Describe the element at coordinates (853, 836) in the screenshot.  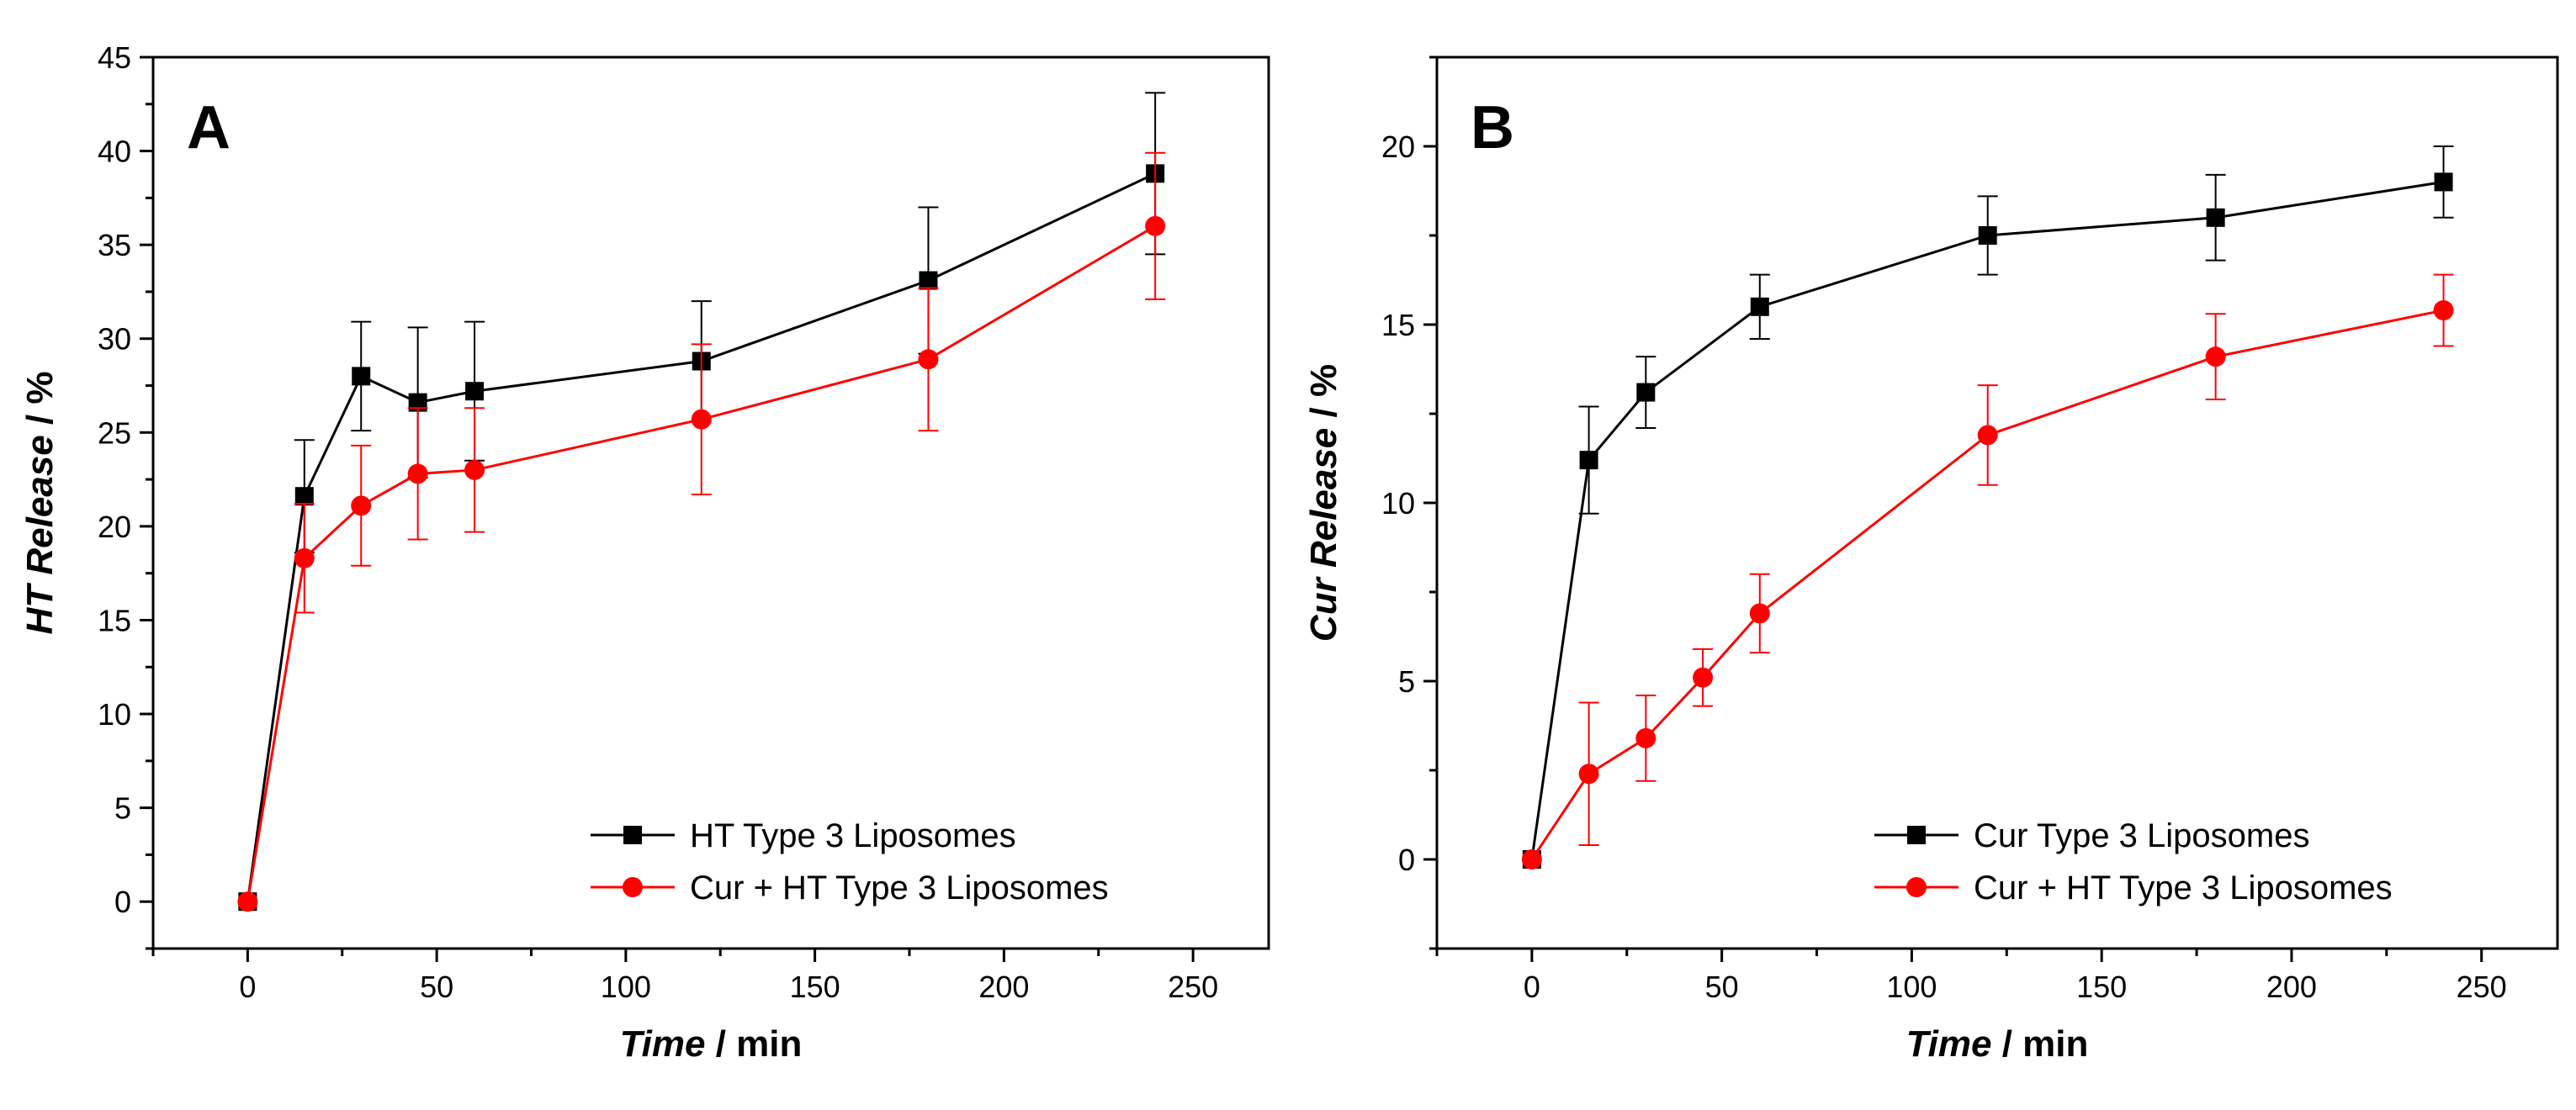
I see `legend-label: HT Type 3 Liposomes` at that location.